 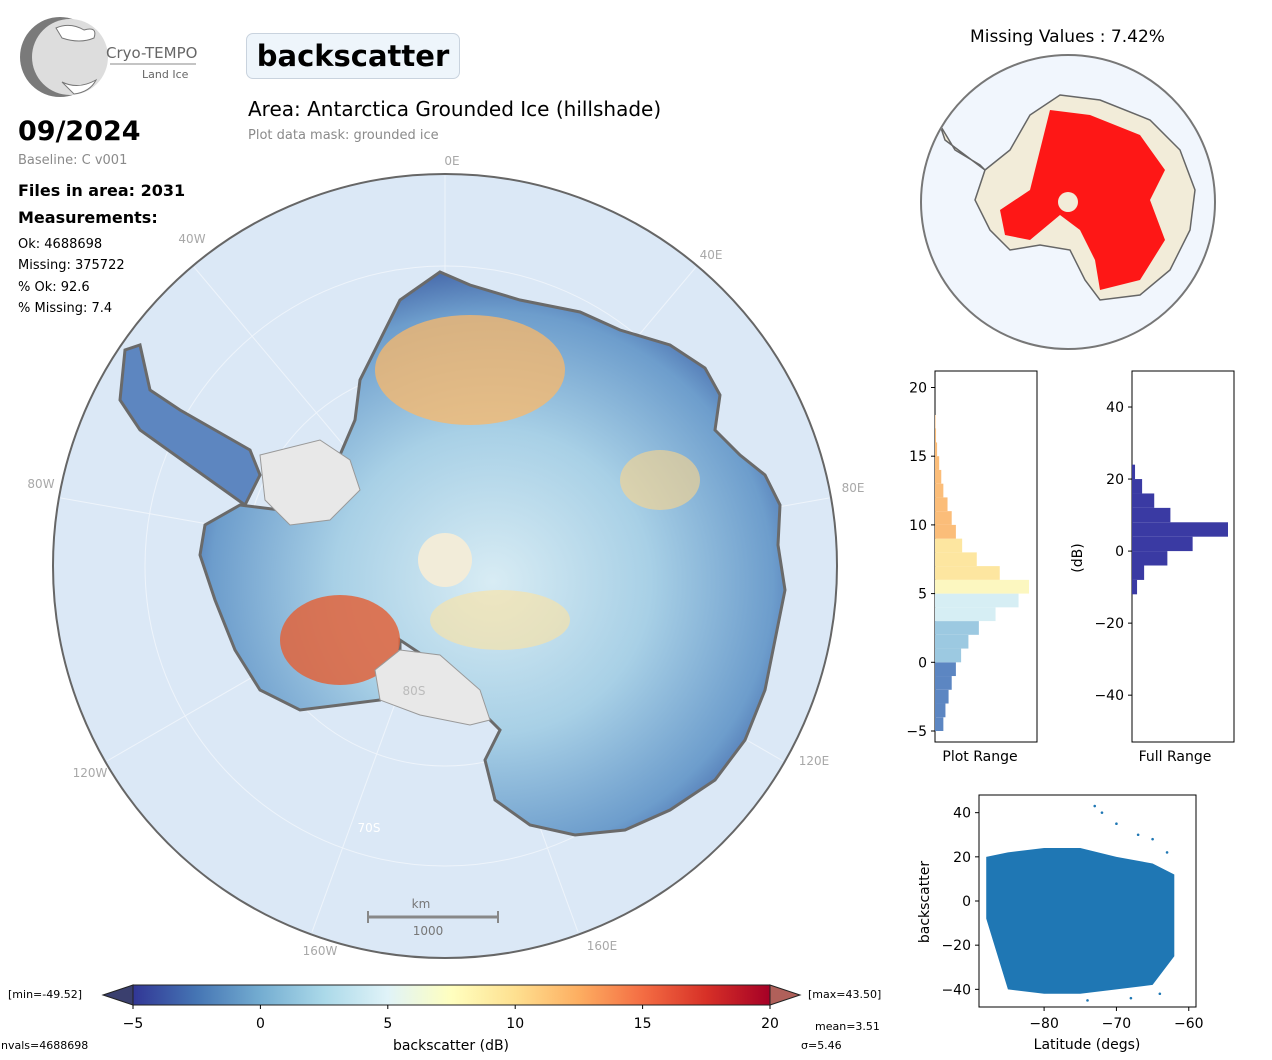 I want to click on pole-hole, so click(x=445, y=560).